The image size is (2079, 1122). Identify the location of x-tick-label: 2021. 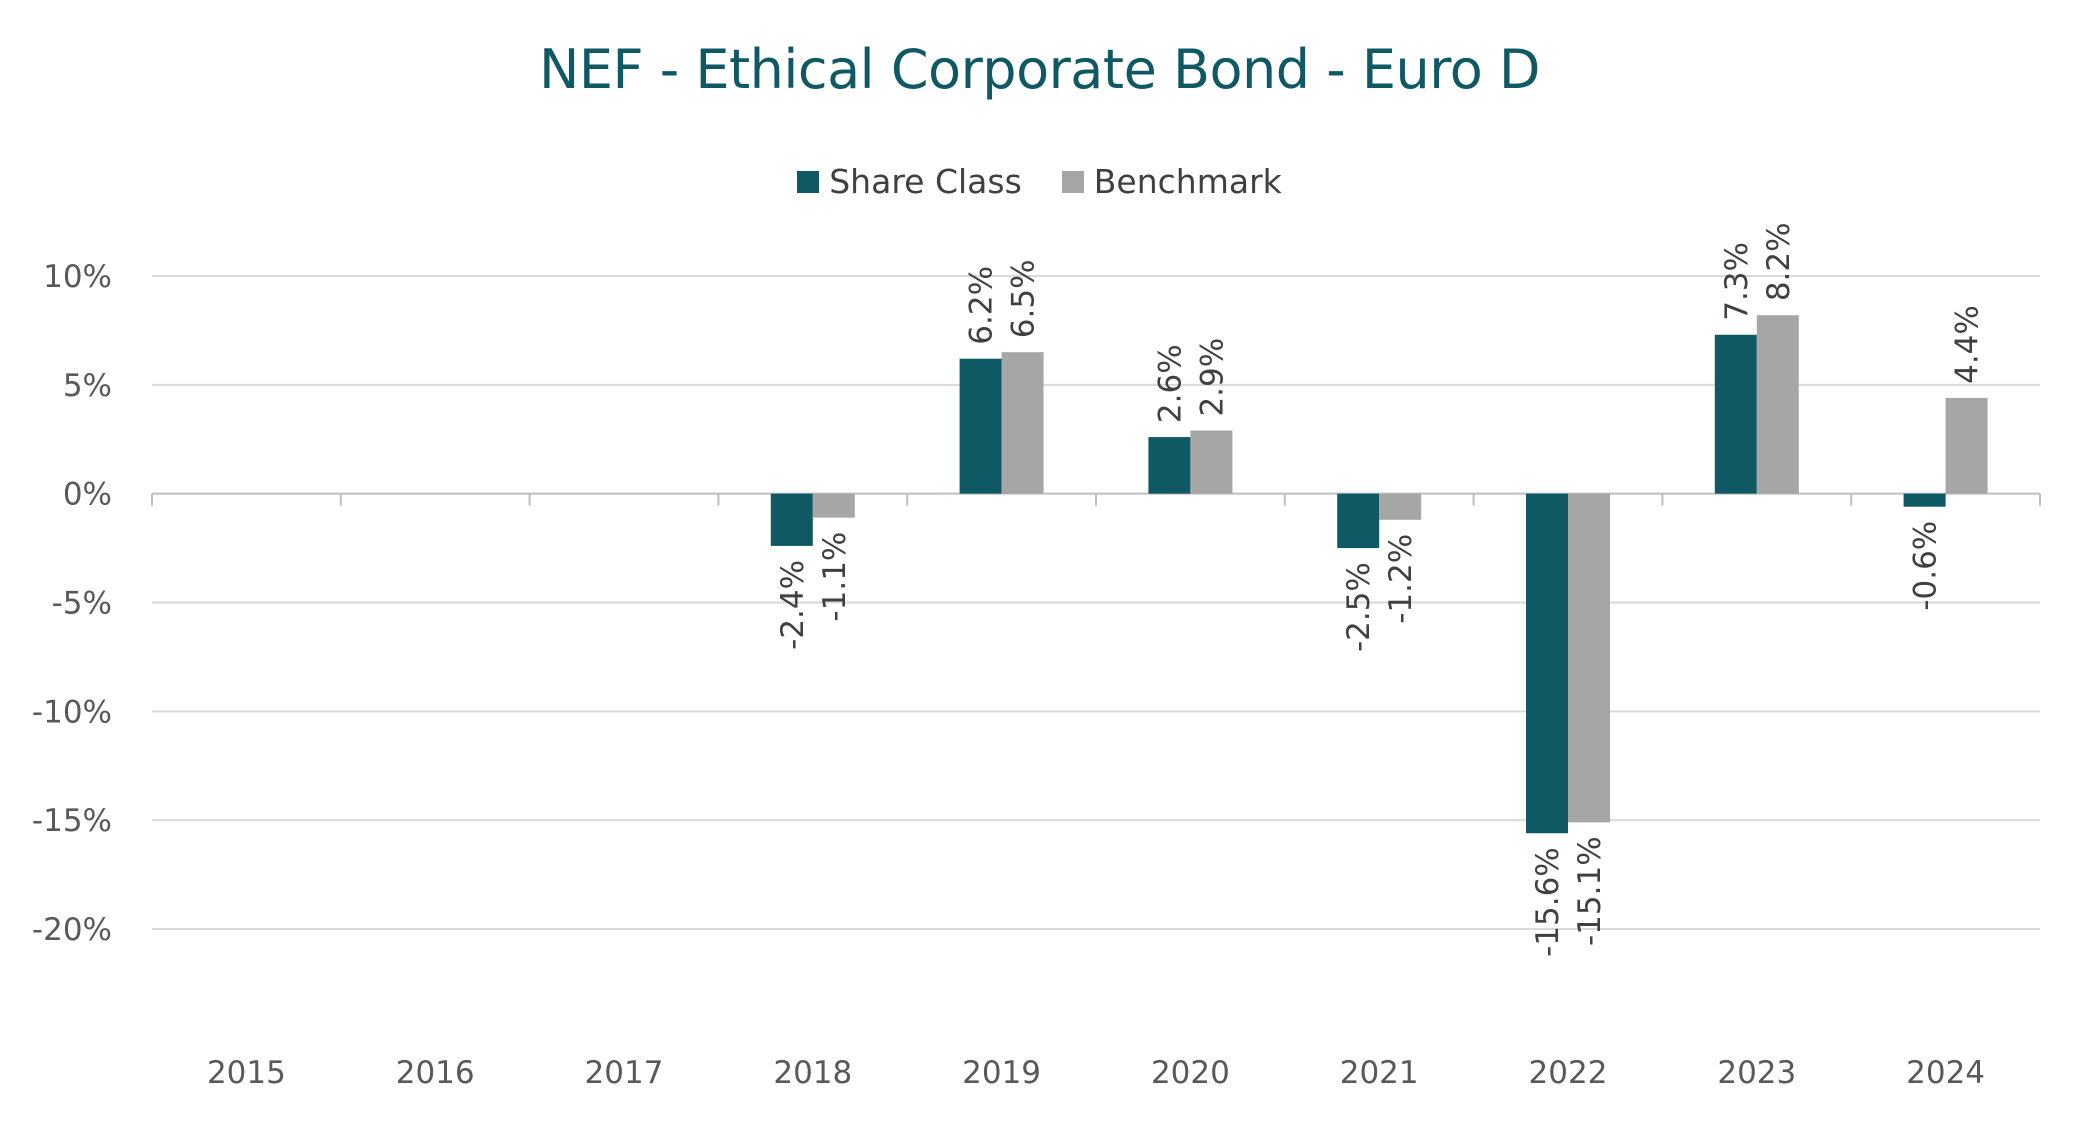
(1379, 1073).